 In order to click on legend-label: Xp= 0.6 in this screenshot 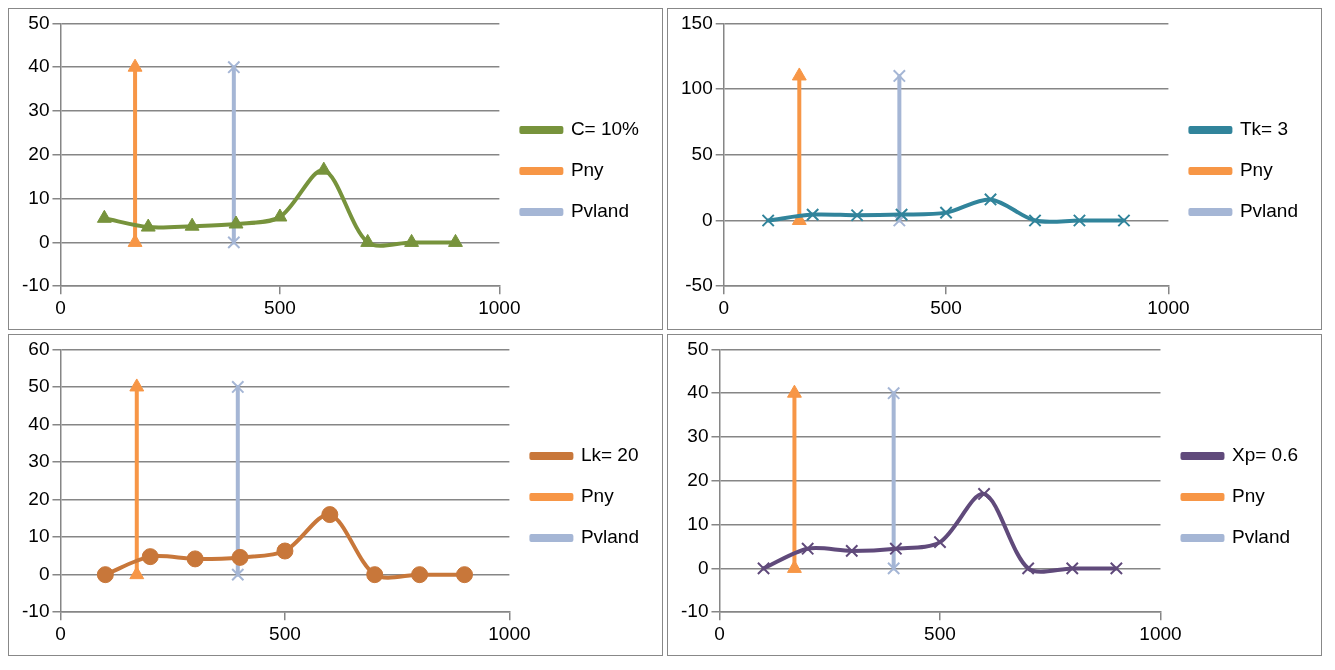, I will do `click(1264, 455)`.